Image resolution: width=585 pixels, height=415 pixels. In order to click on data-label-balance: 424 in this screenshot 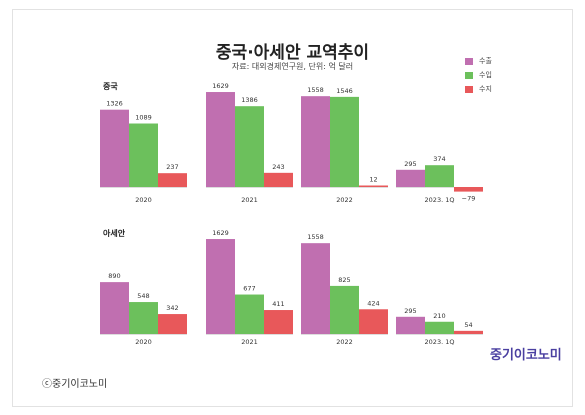, I will do `click(373, 303)`.